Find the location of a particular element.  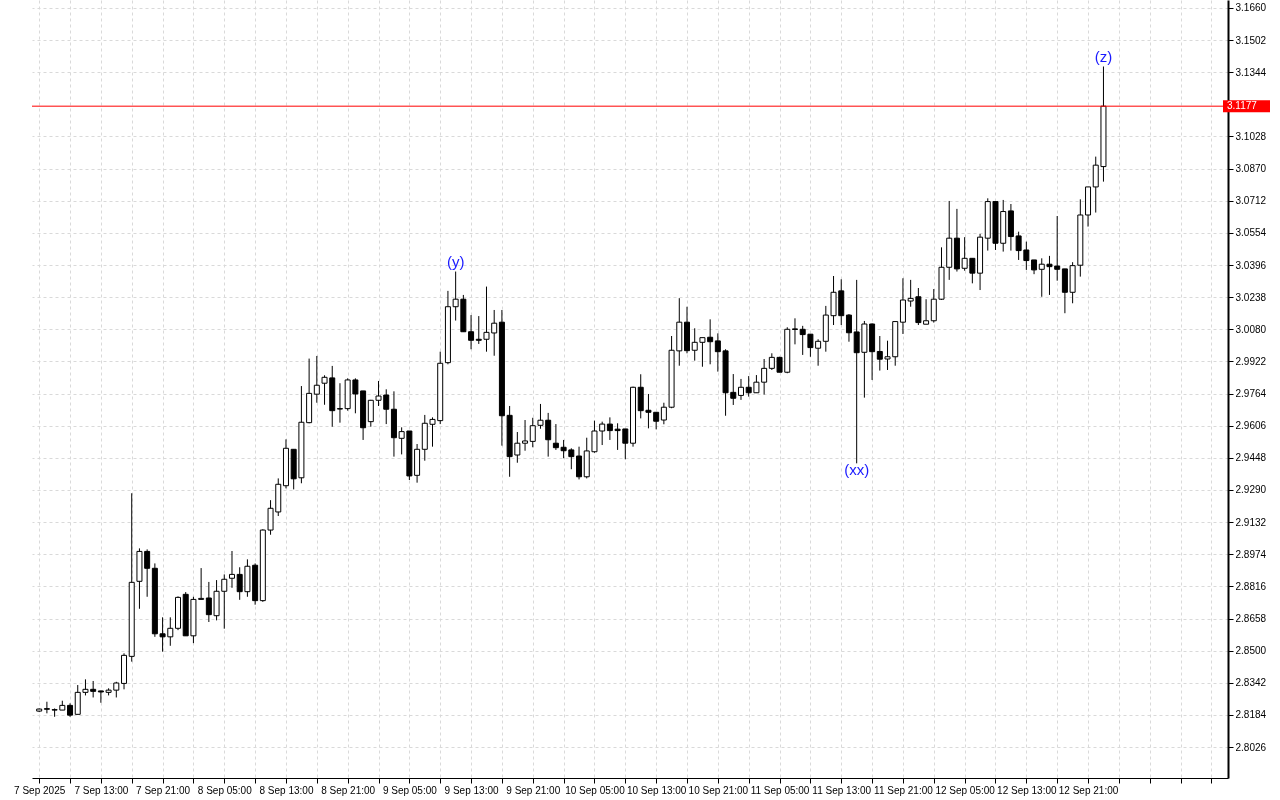

annotation: (y) is located at coordinates (455, 261).